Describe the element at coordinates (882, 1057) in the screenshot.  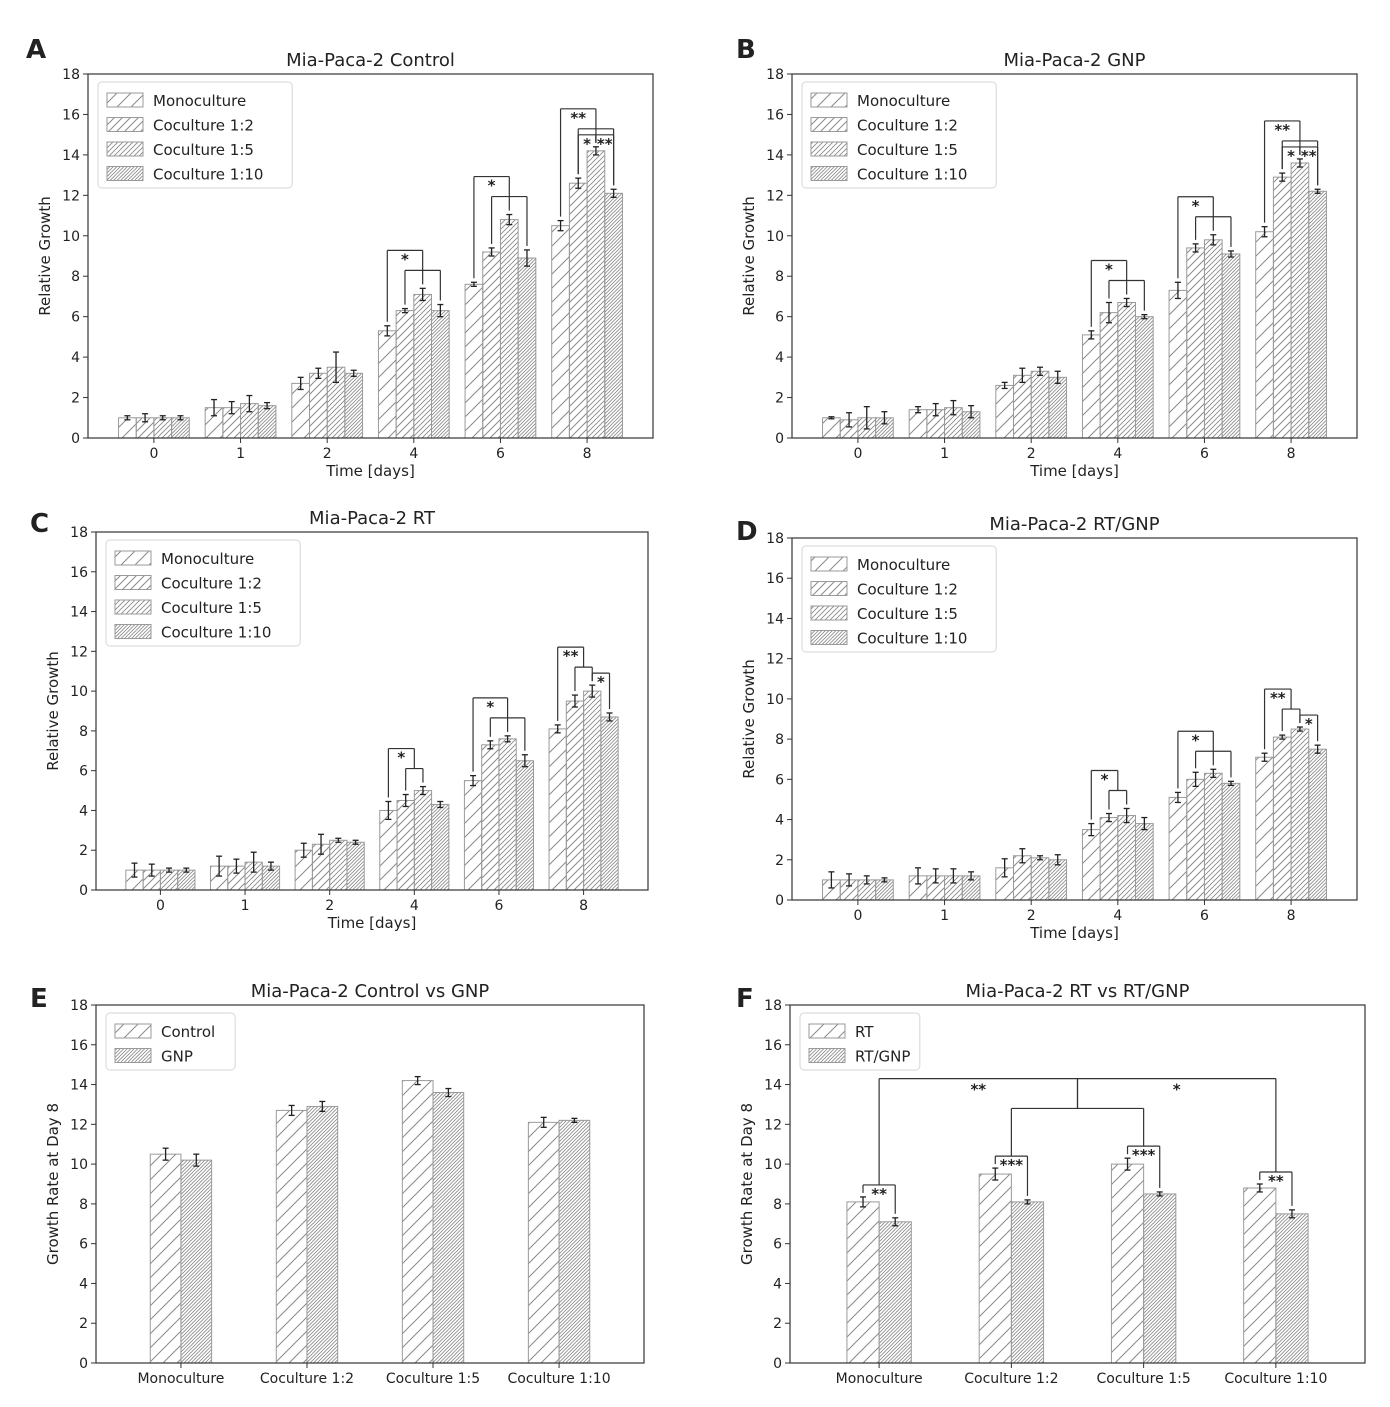
I see `legend-entry: RT/GNP` at that location.